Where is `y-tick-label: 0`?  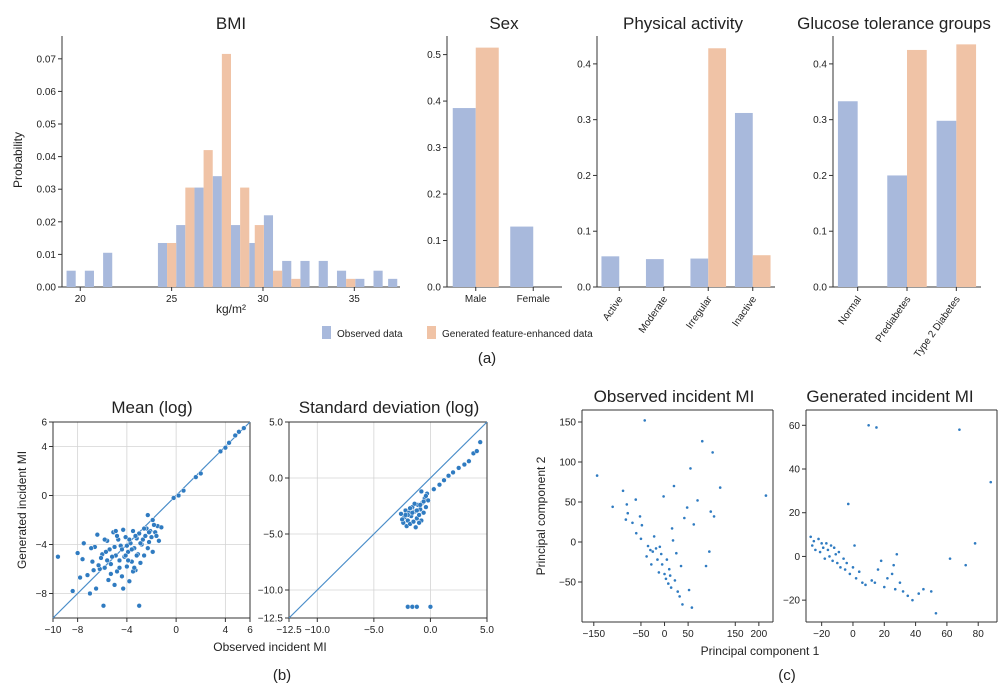
y-tick-label: 0 is located at coordinates (44, 496).